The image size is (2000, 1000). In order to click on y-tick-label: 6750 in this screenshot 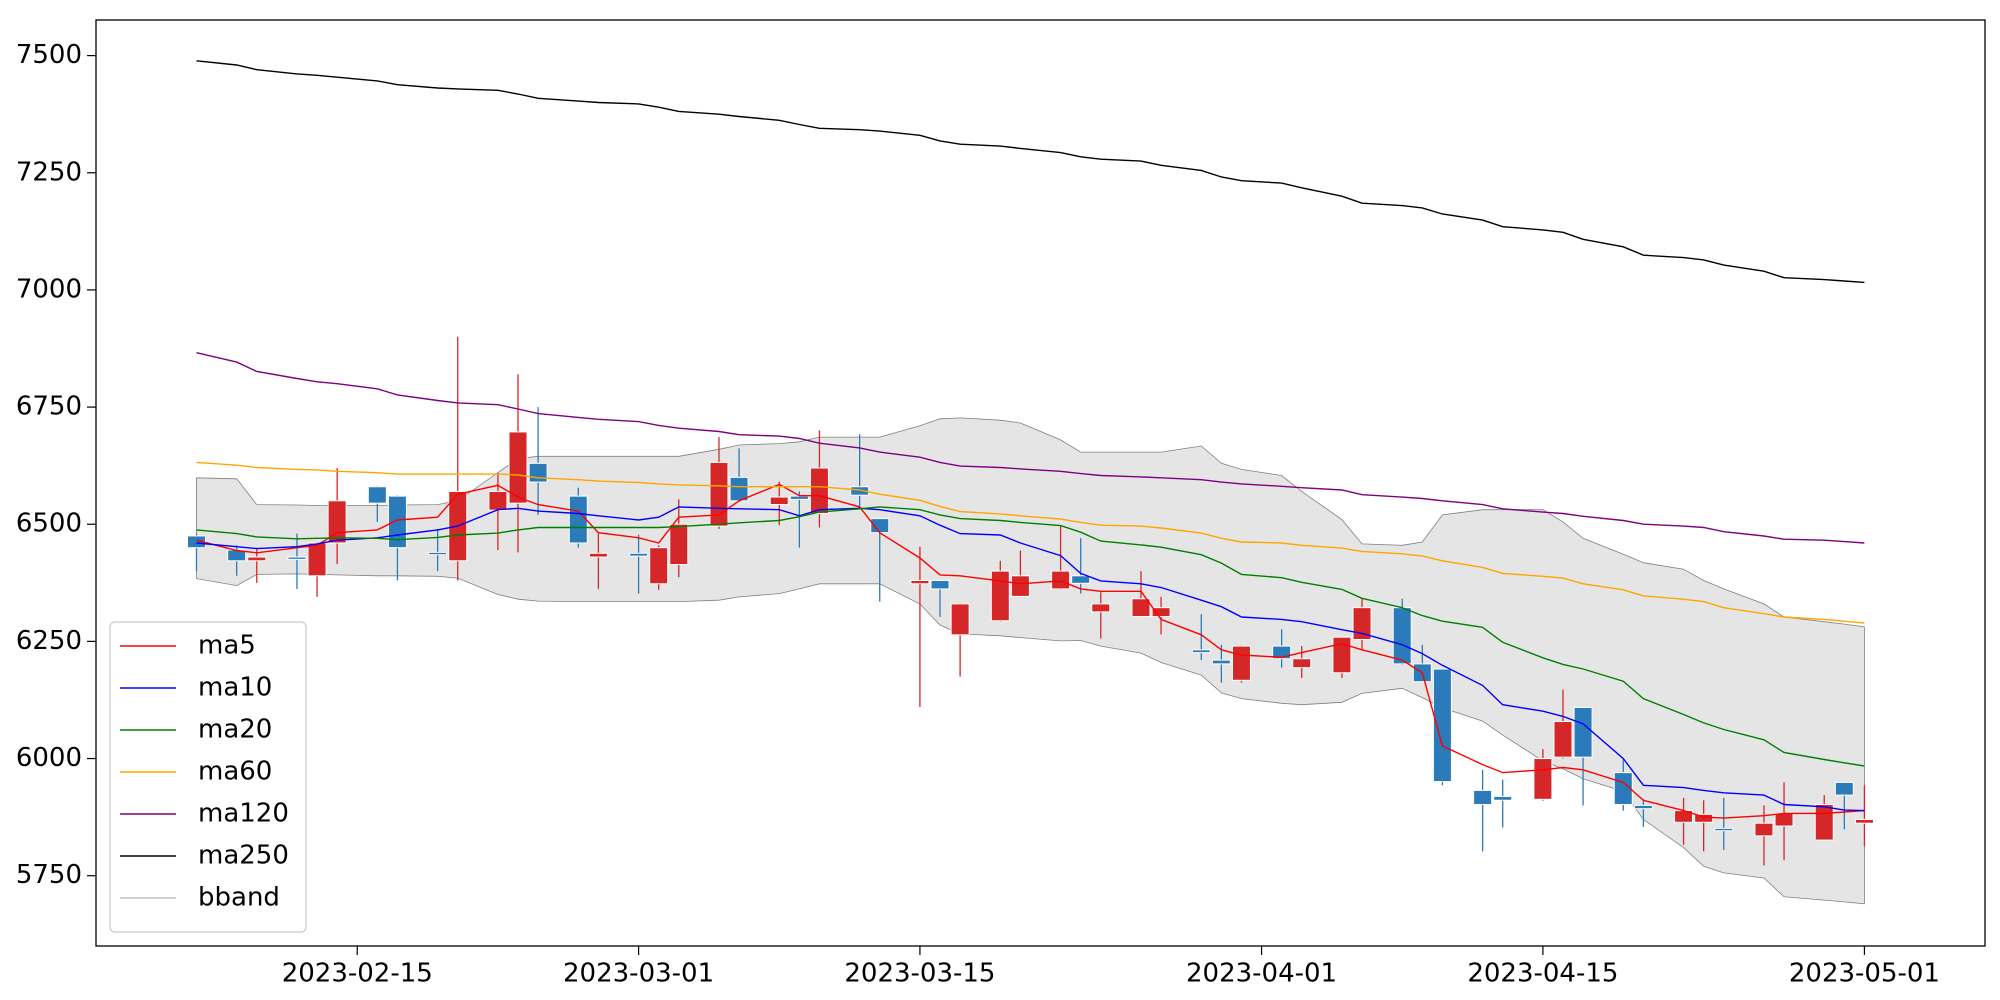, I will do `click(49, 407)`.